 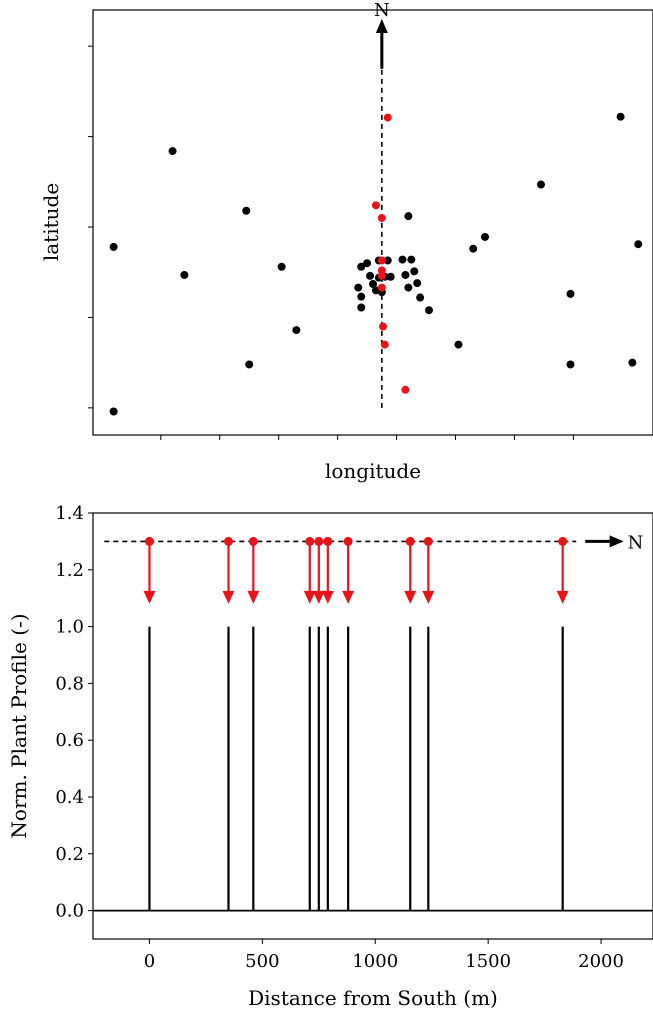 What do you see at coordinates (375, 961) in the screenshot?
I see `x-tick-label: 1000` at bounding box center [375, 961].